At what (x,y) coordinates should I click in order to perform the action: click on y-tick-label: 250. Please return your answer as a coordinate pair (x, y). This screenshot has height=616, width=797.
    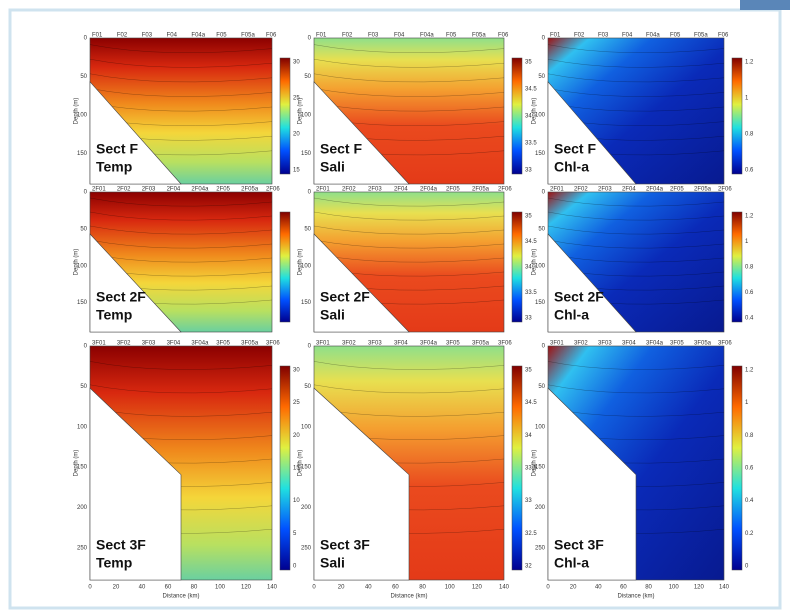
    Looking at the image, I should click on (540, 548).